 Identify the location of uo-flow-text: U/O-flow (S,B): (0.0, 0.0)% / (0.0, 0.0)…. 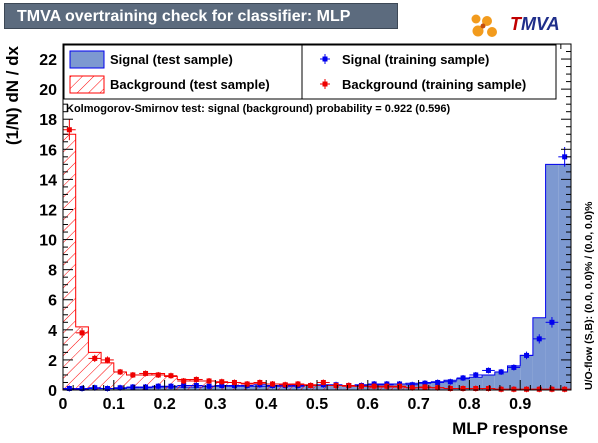
(589, 295).